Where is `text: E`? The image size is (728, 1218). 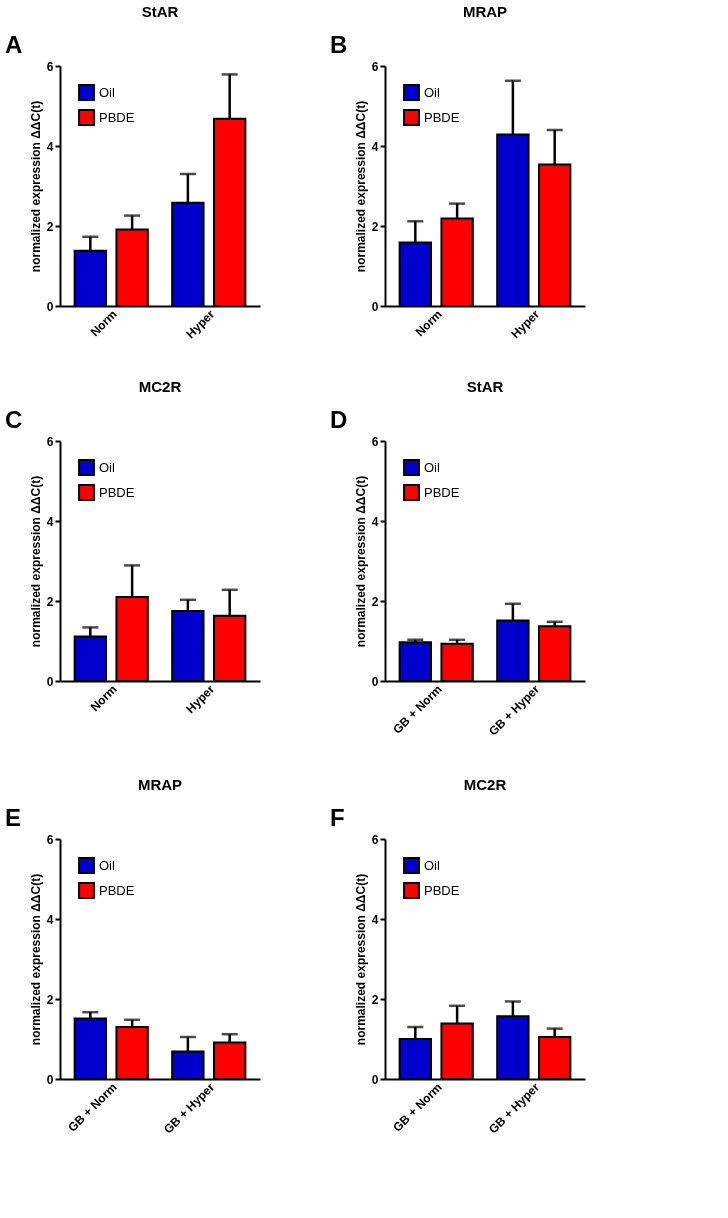 text: E is located at coordinates (13, 817).